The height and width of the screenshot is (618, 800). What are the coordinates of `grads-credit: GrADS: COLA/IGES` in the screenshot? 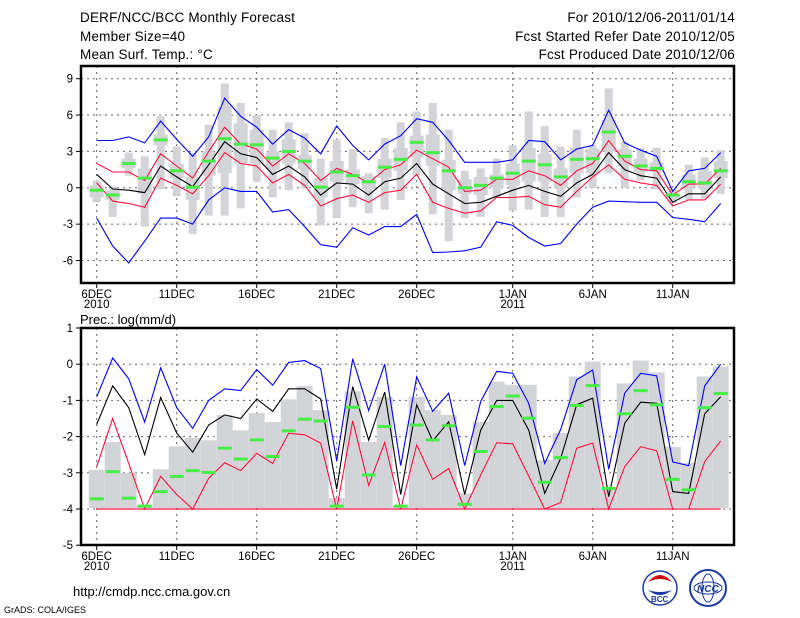 It's located at (45, 610).